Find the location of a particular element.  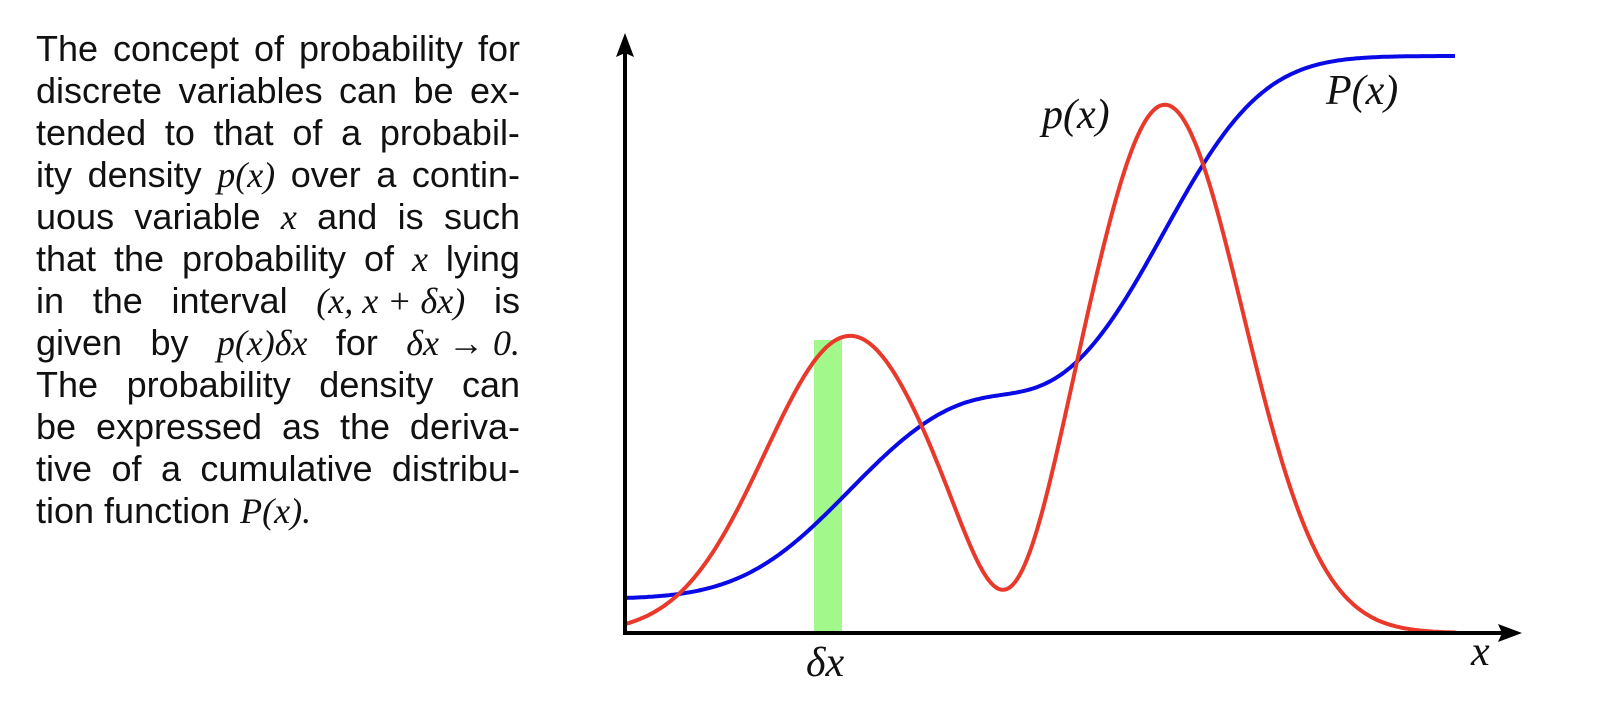

text-line: The probability density can is located at coordinates (278, 385).